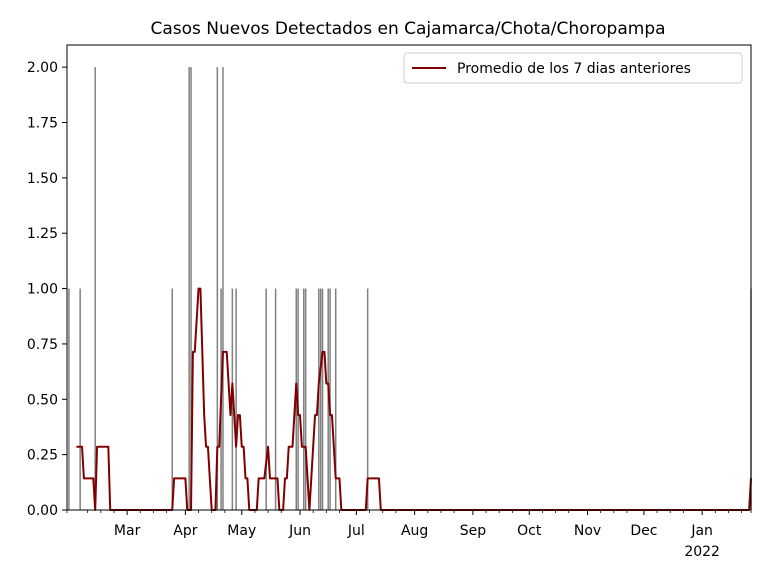  What do you see at coordinates (473, 531) in the screenshot?
I see `x-tick-label: Sep` at bounding box center [473, 531].